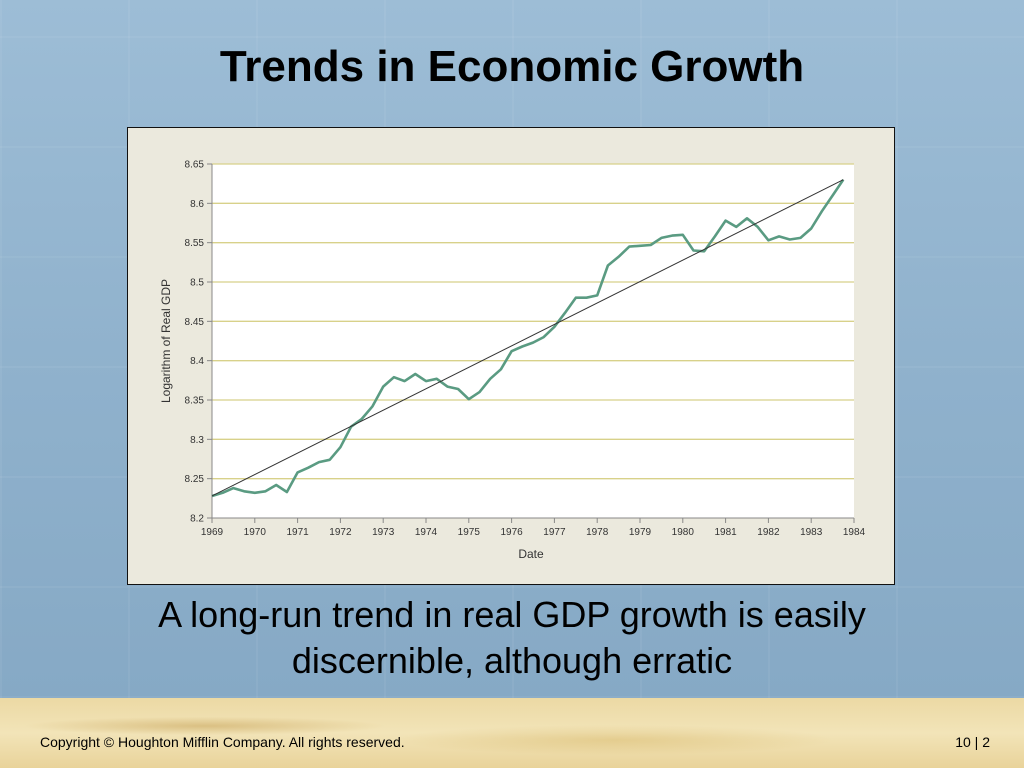  What do you see at coordinates (511, 532) in the screenshot?
I see `x-tick-label: 1976` at bounding box center [511, 532].